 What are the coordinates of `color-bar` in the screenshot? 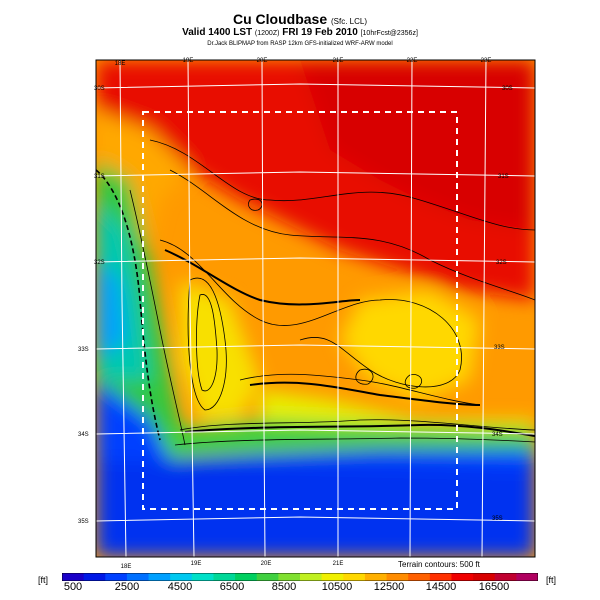 It's located at (300, 577).